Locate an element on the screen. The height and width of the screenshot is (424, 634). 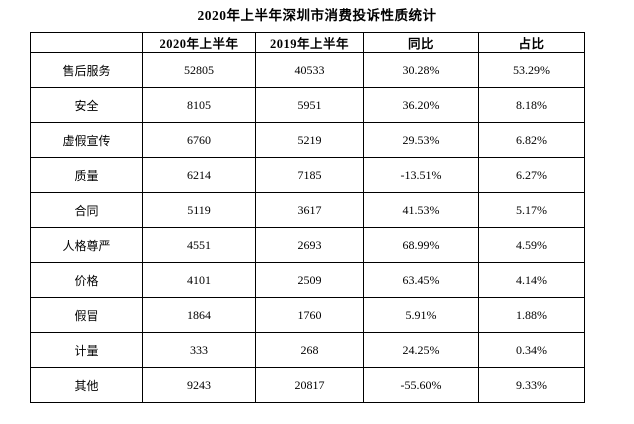
header-2019-h1: 2019年上半年 is located at coordinates (309, 42).